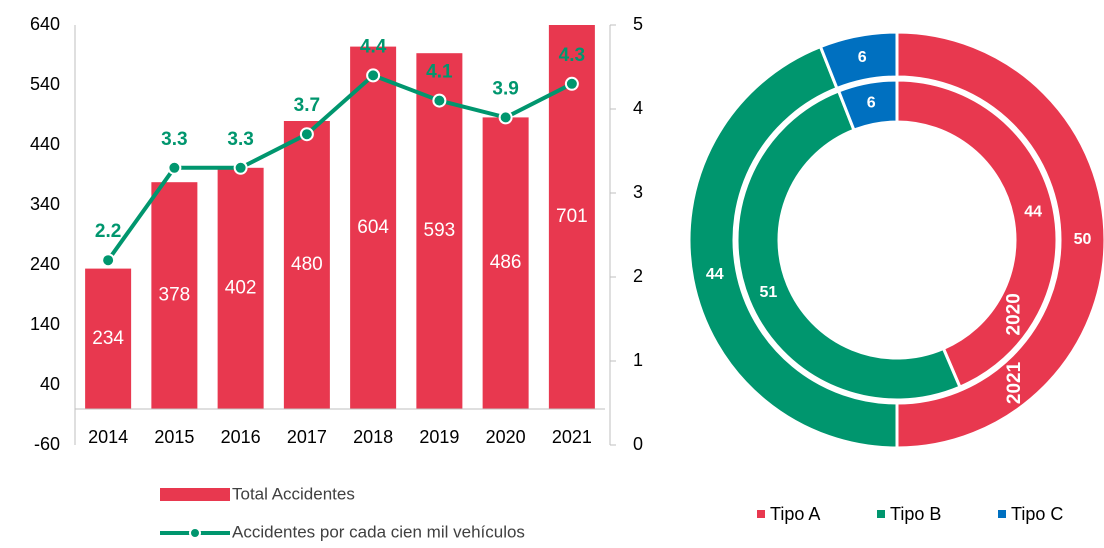  What do you see at coordinates (47, 444) in the screenshot?
I see `y-tick-label: -60` at bounding box center [47, 444].